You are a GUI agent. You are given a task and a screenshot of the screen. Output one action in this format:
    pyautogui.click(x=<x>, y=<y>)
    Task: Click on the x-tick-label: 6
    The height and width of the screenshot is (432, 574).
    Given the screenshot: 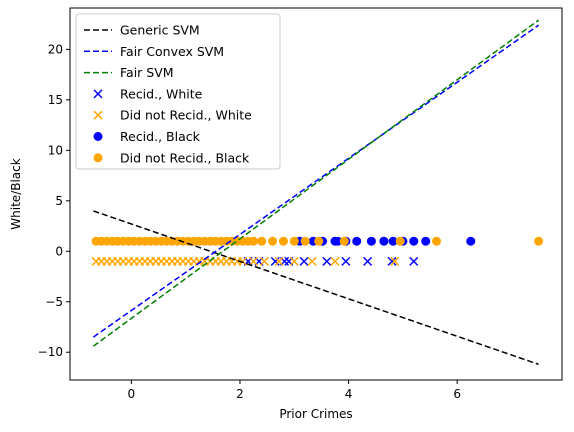 What is the action you would take?
    pyautogui.click(x=457, y=394)
    